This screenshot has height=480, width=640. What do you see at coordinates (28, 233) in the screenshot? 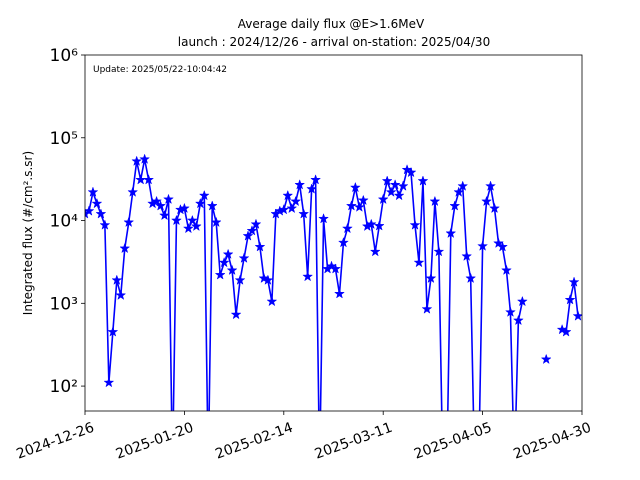
I see `y-axis-label: Integrated flux (#/cm².s.sr)` at bounding box center [28, 233].